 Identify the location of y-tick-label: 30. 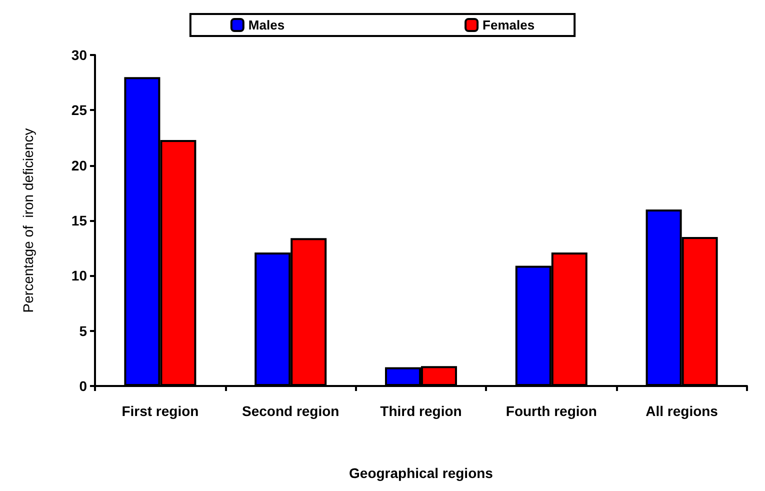
(79, 55).